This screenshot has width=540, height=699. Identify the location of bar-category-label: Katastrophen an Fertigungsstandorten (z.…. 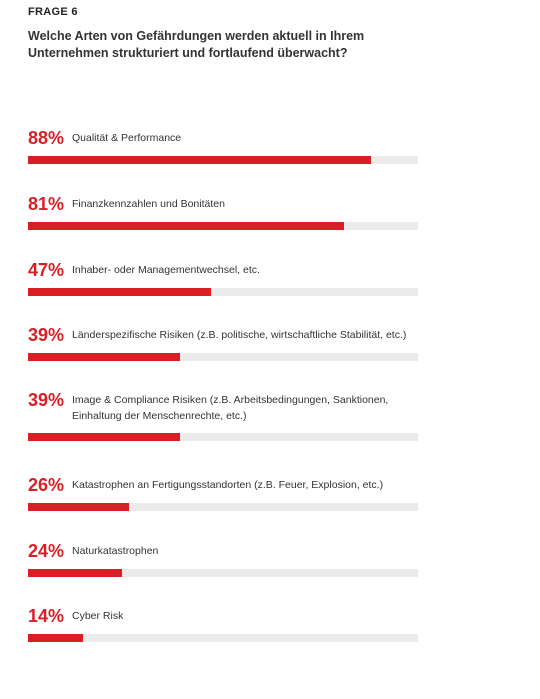
(228, 485).